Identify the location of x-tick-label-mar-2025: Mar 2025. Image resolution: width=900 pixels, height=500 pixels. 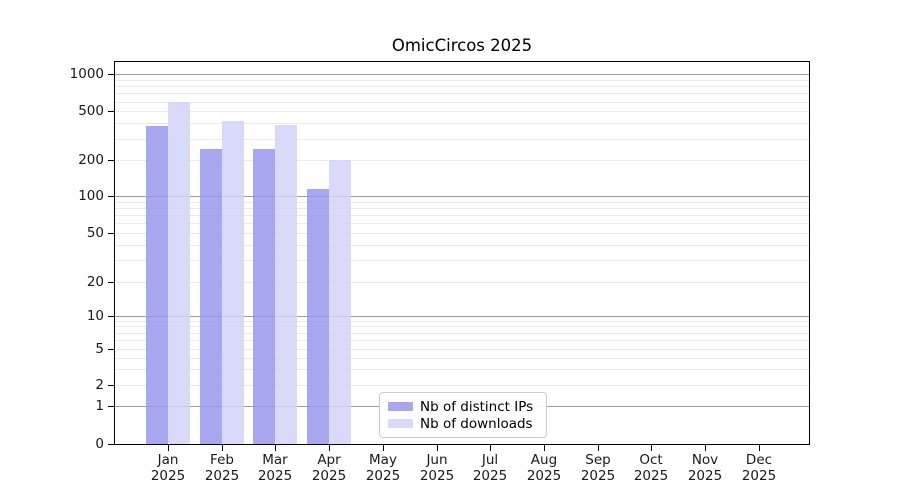
(275, 468).